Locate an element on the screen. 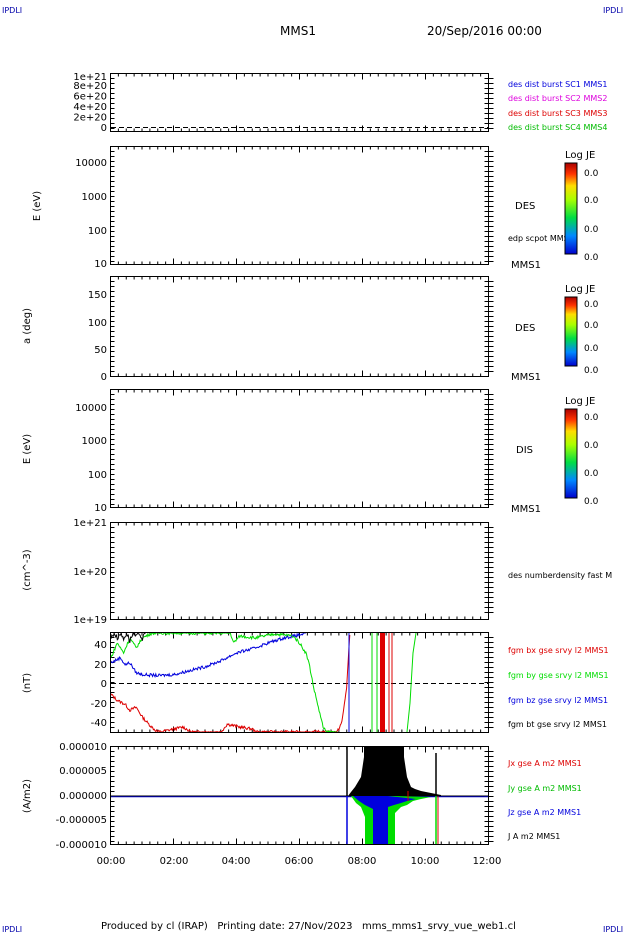 The height and width of the screenshot is (934, 630). y-axis-label: (A/m2) is located at coordinates (27, 796).